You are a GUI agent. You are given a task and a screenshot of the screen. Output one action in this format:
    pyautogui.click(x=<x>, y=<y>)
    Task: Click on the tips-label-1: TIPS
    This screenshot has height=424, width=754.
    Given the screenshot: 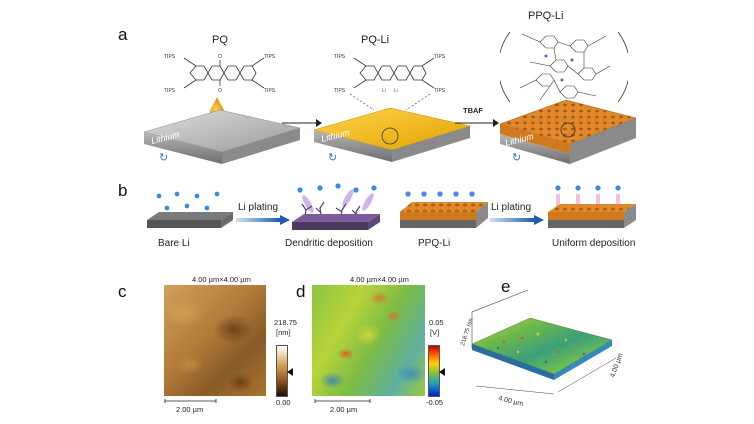 What is the action you would take?
    pyautogui.click(x=170, y=57)
    